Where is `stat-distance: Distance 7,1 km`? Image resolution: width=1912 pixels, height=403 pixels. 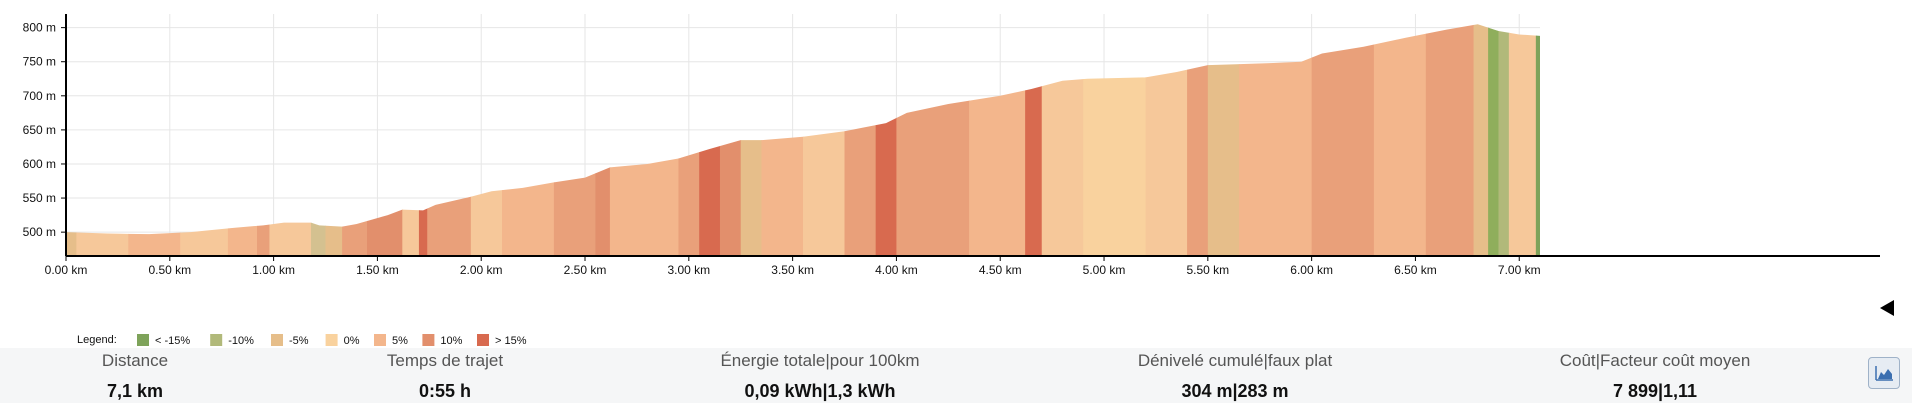 stat-distance: Distance 7,1 km is located at coordinates (135, 375).